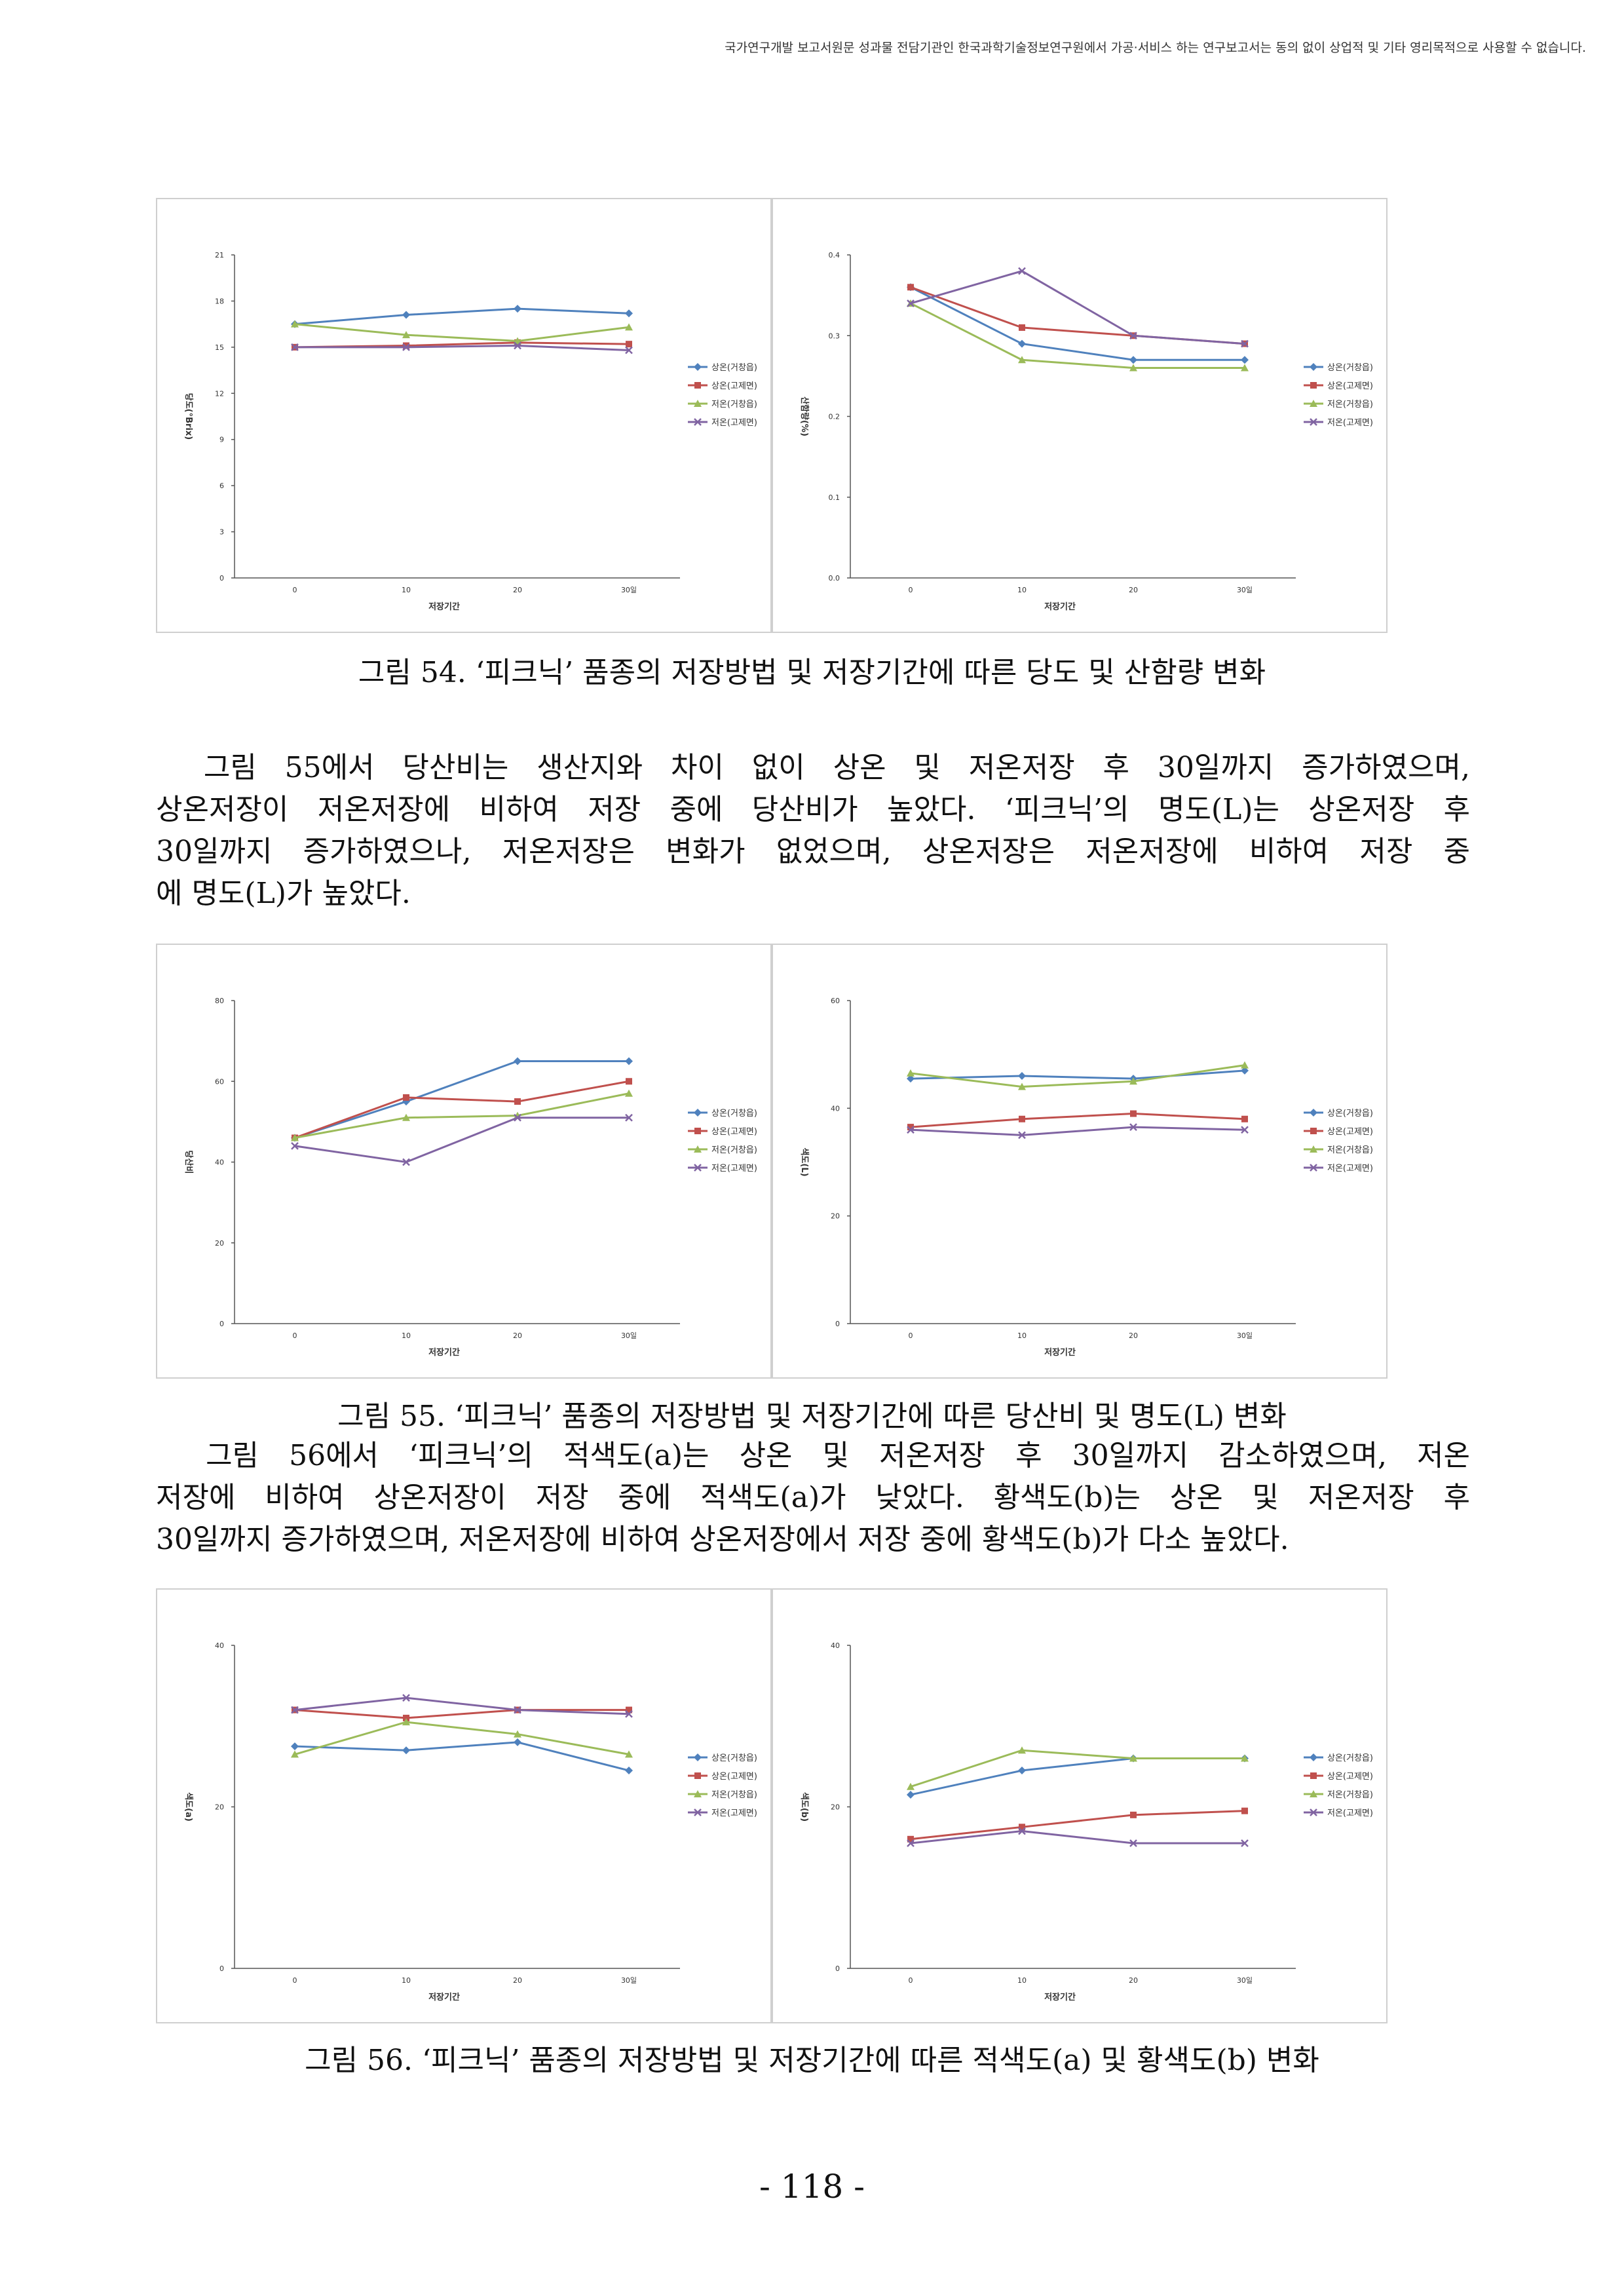 The height and width of the screenshot is (2296, 1624). Describe the element at coordinates (911, 1335) in the screenshot. I see `x-tick-label: 0` at that location.